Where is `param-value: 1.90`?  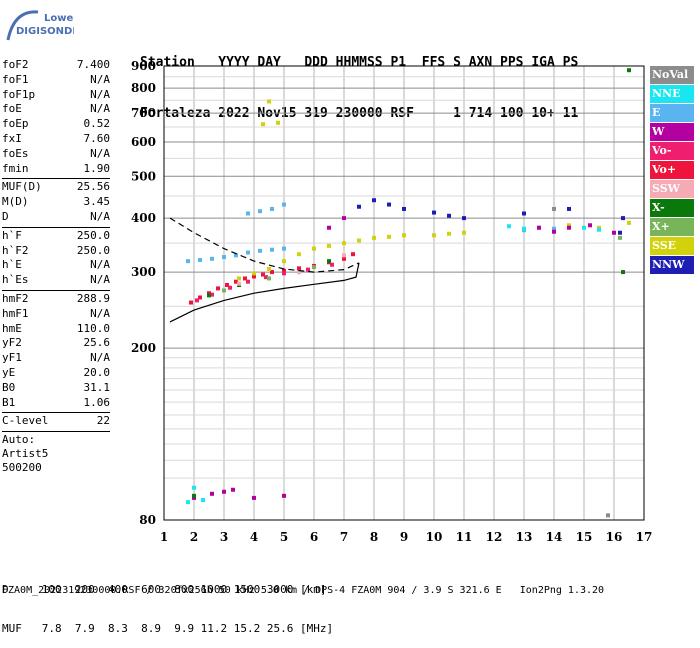 param-value: 1.90 is located at coordinates (97, 168).